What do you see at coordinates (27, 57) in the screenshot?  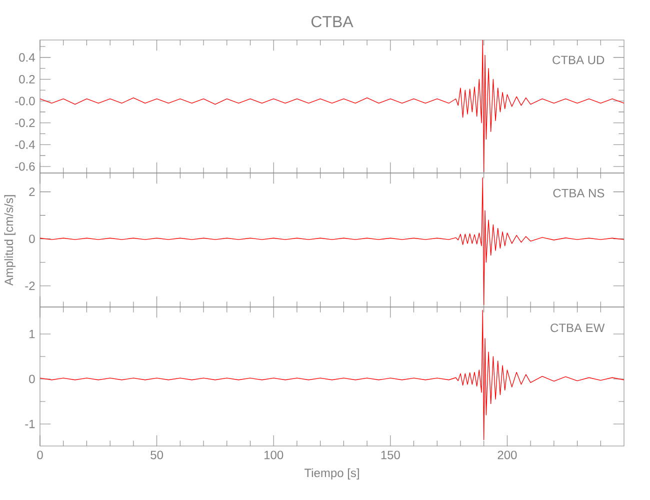 I see `y-tick-label: 0.4` at bounding box center [27, 57].